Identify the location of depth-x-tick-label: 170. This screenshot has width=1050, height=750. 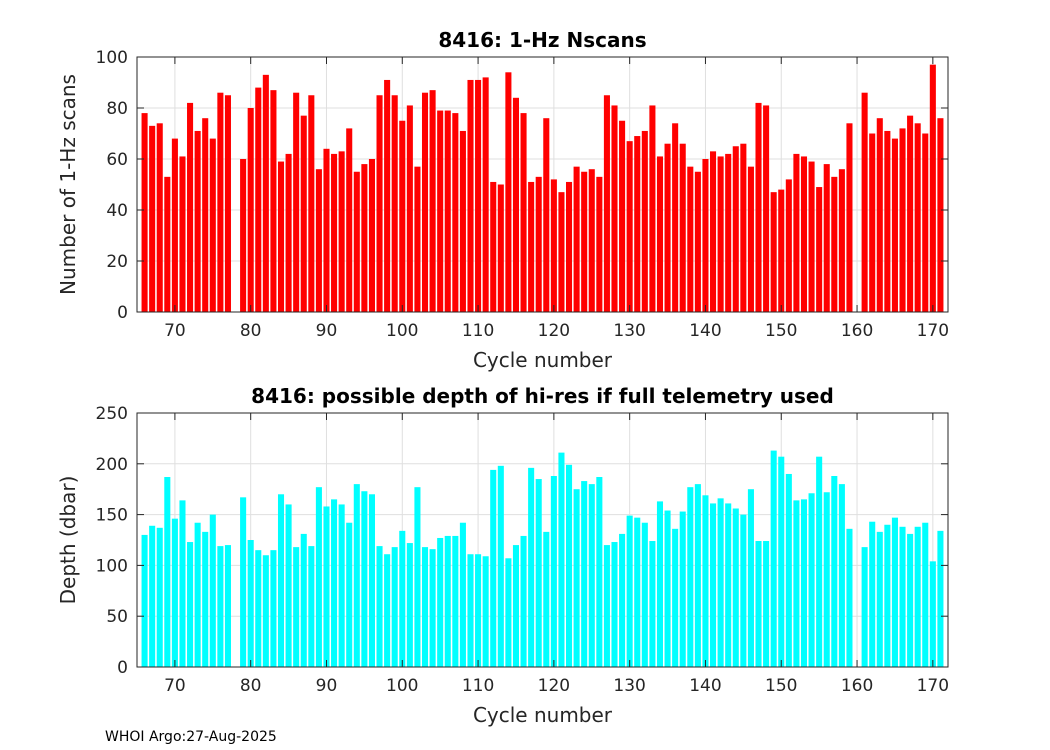
(933, 686).